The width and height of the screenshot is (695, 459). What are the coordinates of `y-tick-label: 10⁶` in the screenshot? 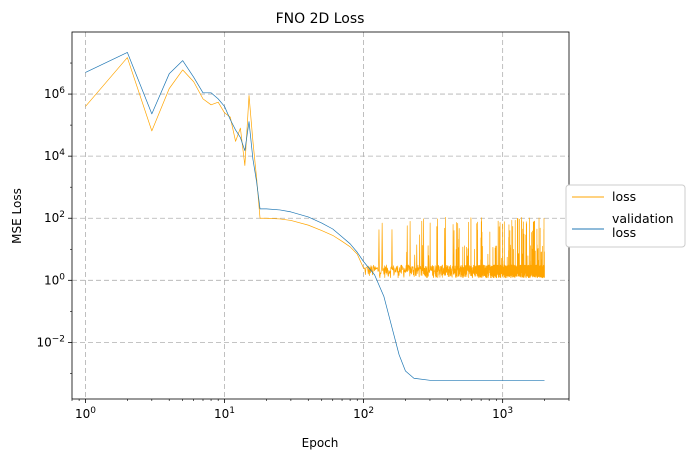 It's located at (54, 93).